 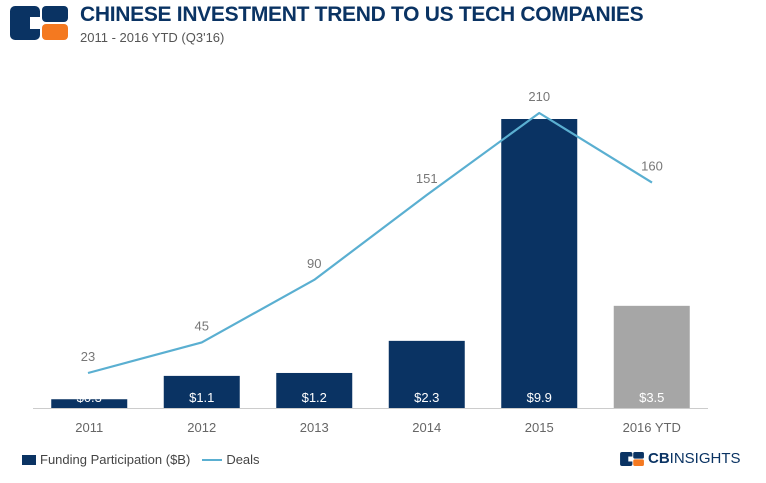 What do you see at coordinates (427, 178) in the screenshot?
I see `deals-value-label: 151` at bounding box center [427, 178].